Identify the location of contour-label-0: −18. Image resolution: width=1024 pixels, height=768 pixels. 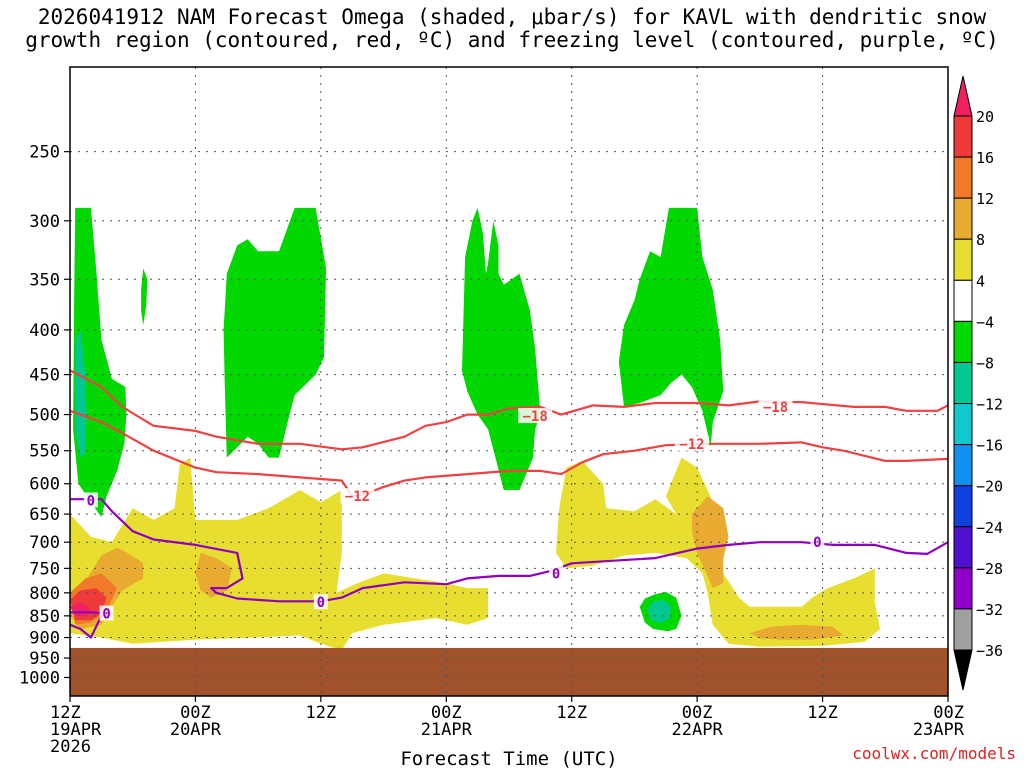
(534, 417).